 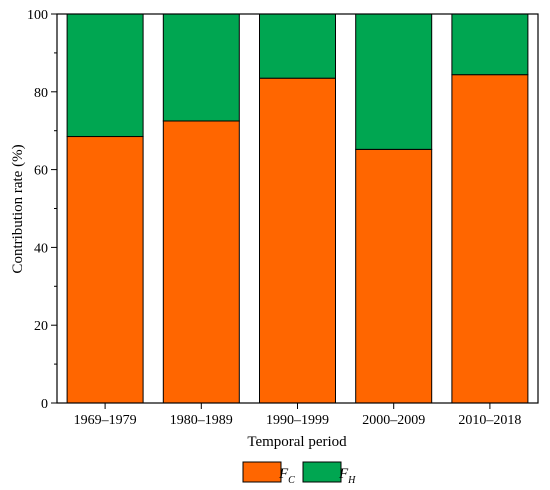 What do you see at coordinates (18, 208) in the screenshot?
I see `y-axis-title: Contribution rate (%)` at bounding box center [18, 208].